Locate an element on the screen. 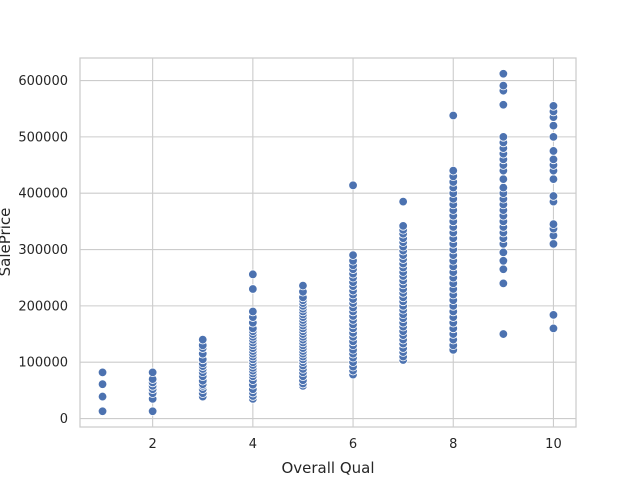 This screenshot has height=480, width=640. x-tick-label: 4 is located at coordinates (253, 444).